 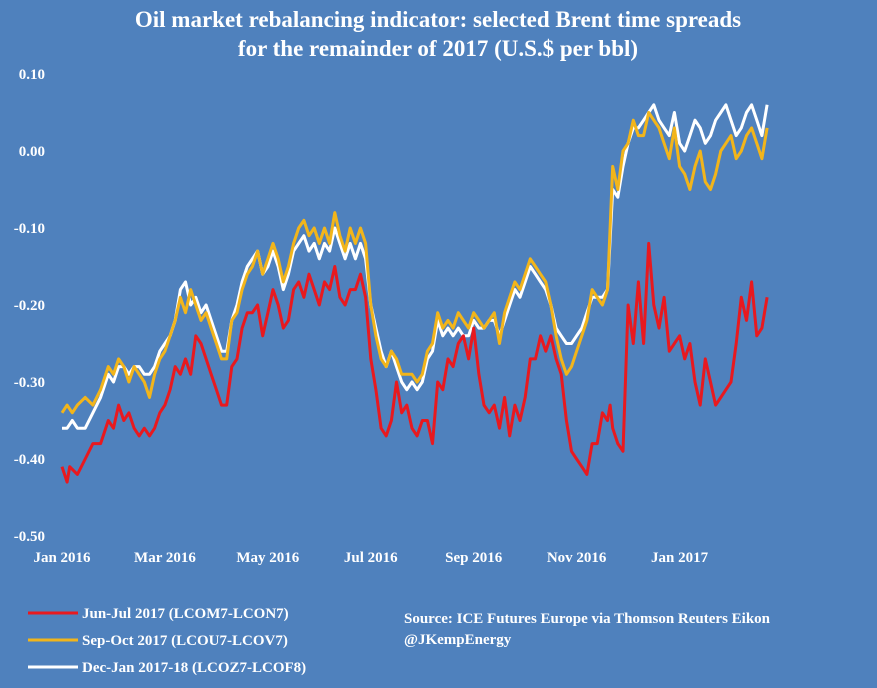 I want to click on x-tick-label: May 2016, so click(x=267, y=558).